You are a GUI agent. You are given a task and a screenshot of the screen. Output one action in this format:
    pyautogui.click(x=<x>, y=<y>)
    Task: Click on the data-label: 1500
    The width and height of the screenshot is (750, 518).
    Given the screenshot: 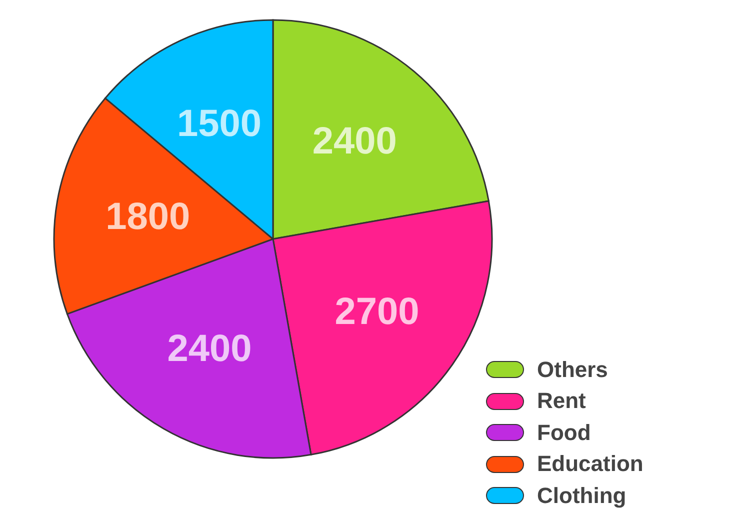 What is the action you would take?
    pyautogui.click(x=219, y=123)
    